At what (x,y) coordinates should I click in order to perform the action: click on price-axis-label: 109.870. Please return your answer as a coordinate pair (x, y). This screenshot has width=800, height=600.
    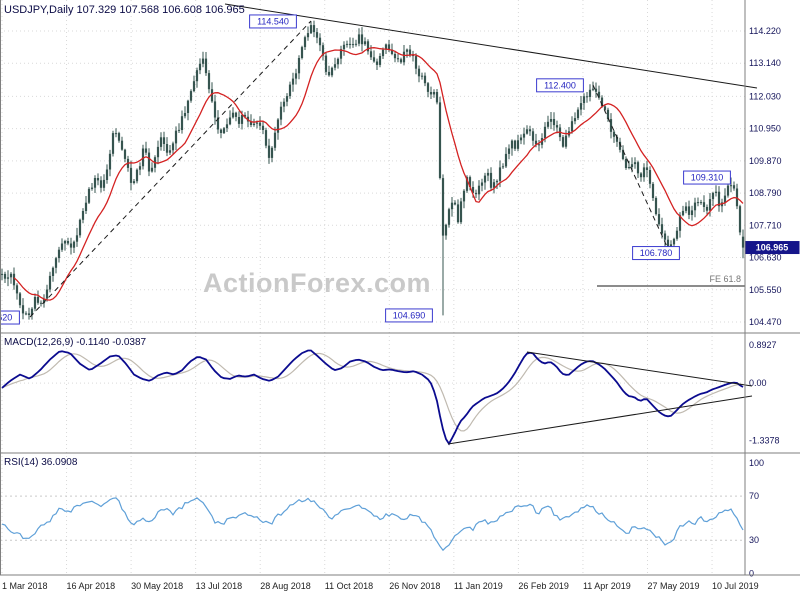
    Looking at the image, I should click on (765, 161).